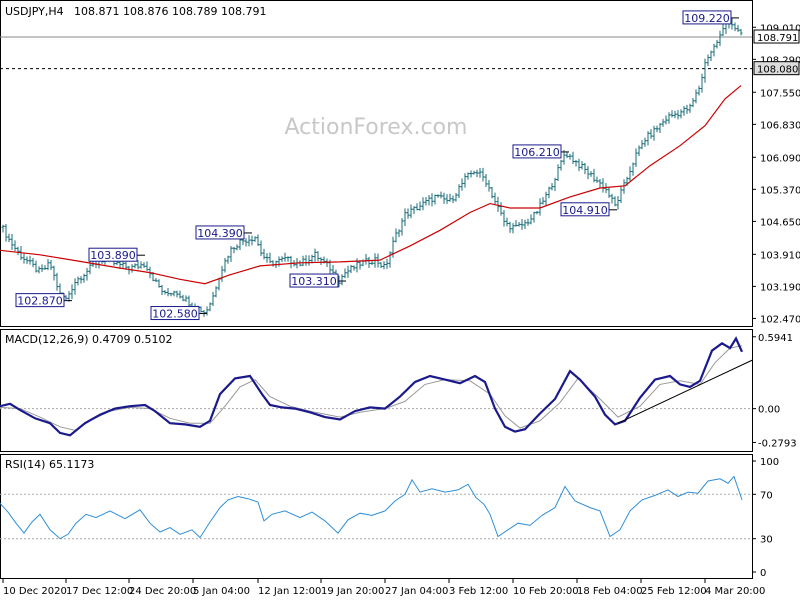  What do you see at coordinates (775, 338) in the screenshot?
I see `macd-tick-label: 0.5941` at bounding box center [775, 338].